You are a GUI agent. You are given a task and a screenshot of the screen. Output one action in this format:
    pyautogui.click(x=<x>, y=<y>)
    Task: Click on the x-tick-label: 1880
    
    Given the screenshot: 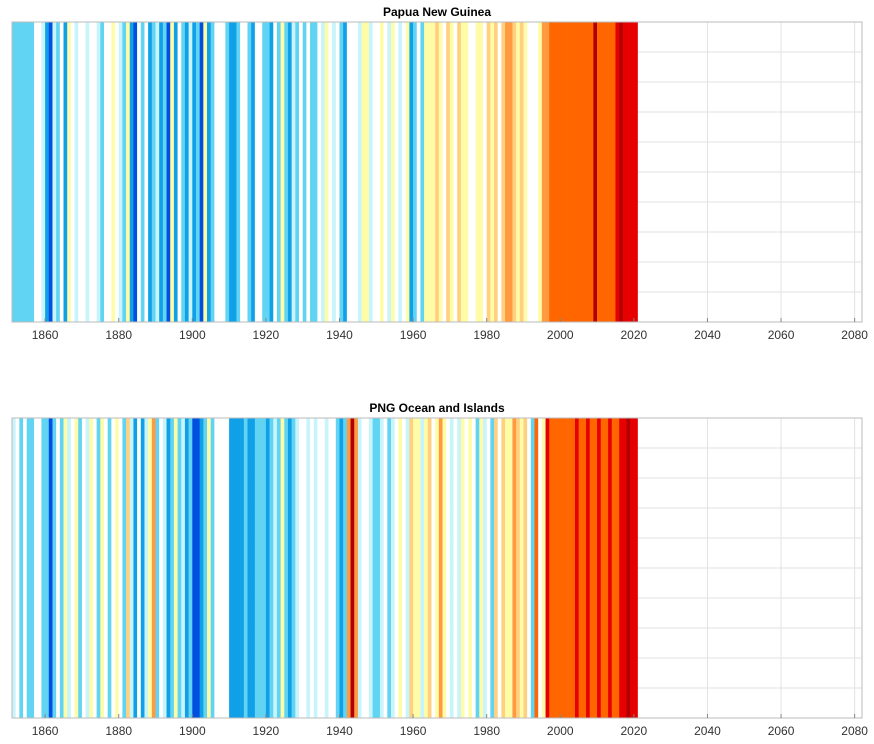 What is the action you would take?
    pyautogui.click(x=118, y=731)
    